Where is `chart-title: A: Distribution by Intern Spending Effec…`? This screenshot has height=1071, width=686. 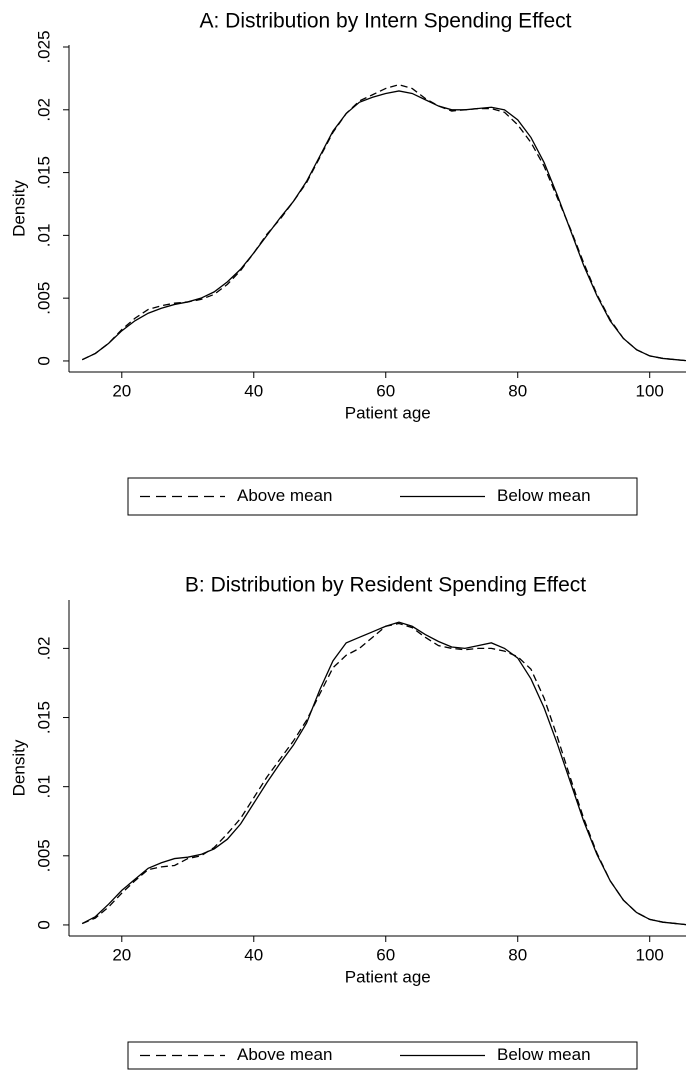 chart-title: A: Distribution by Intern Spending Effec… is located at coordinates (386, 21).